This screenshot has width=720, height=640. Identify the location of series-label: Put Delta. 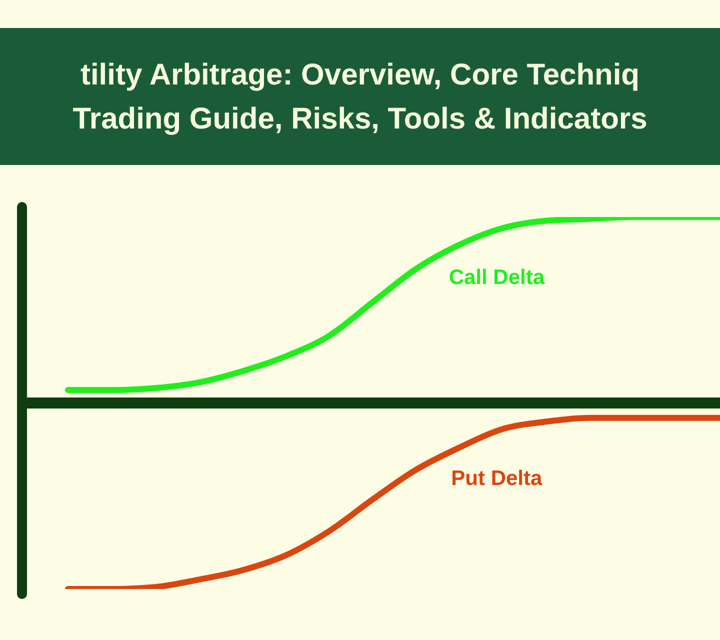
(496, 478).